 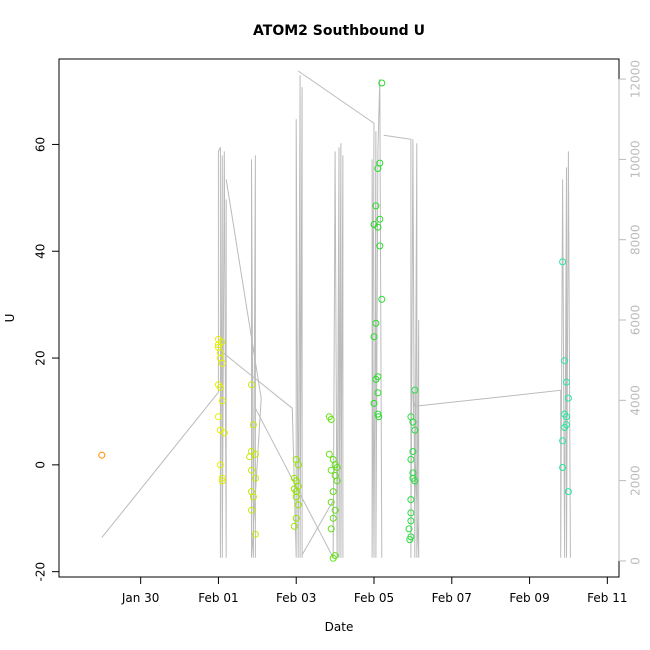 I want to click on left-y-axis: -20 0 20 40 60, so click(x=47, y=359).